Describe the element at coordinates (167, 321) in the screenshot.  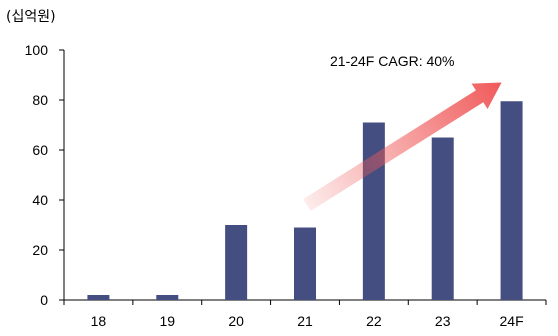
I see `x-tick-label: 19` at that location.